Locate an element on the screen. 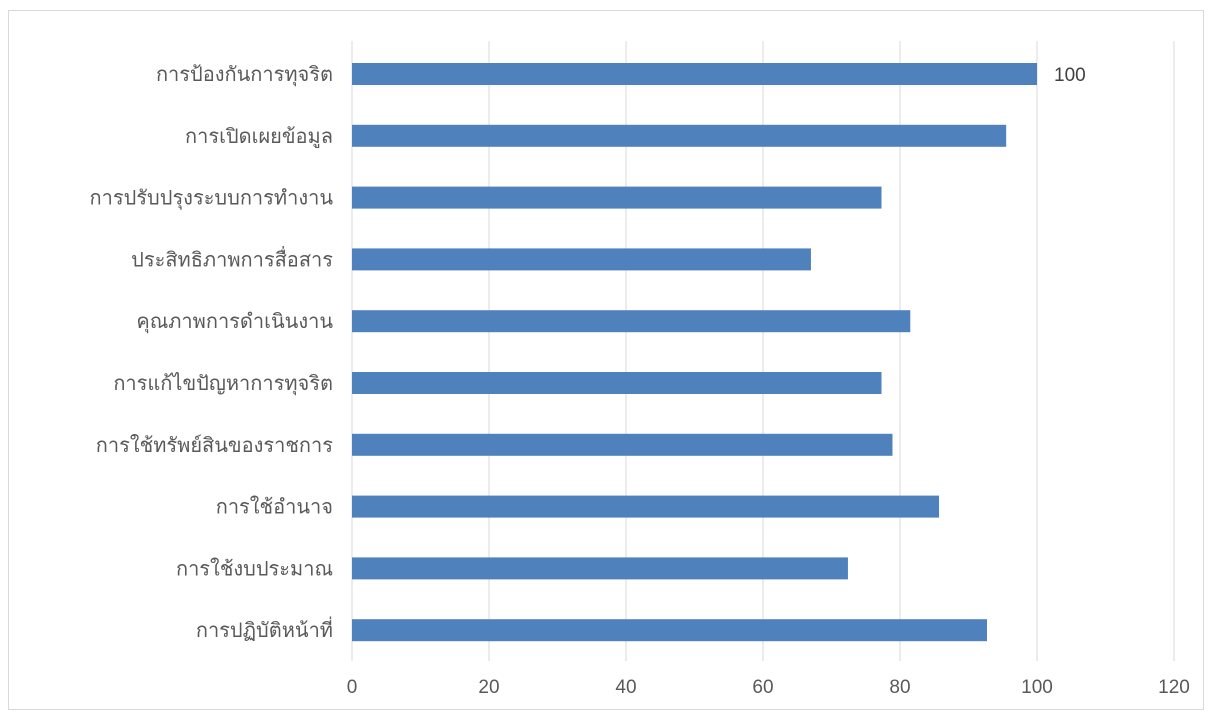 This screenshot has width=1209, height=716. x-tick-label: 0 is located at coordinates (352, 687).